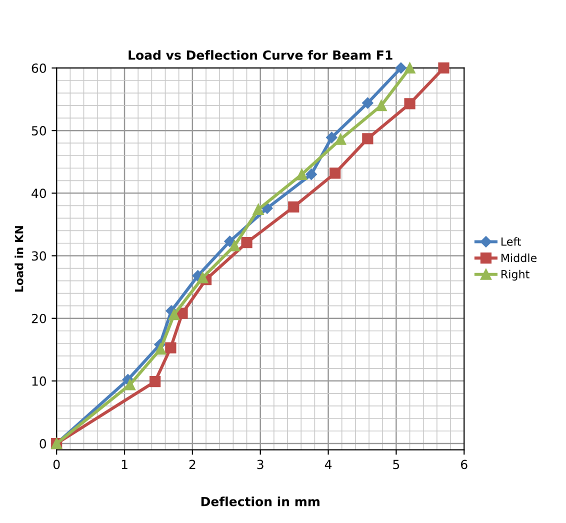 The image size is (566, 523). What do you see at coordinates (39, 68) in the screenshot?
I see `y-tick-label: 60` at bounding box center [39, 68].